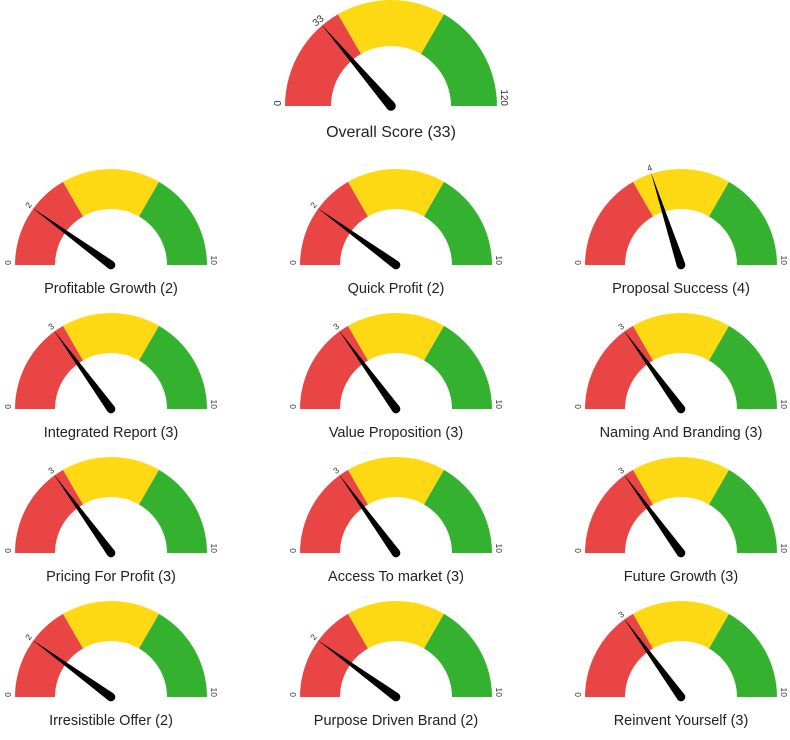 Image resolution: width=790 pixels, height=740 pixels. Describe the element at coordinates (681, 289) in the screenshot. I see `gauge-title: Proposal Success (4)` at that location.